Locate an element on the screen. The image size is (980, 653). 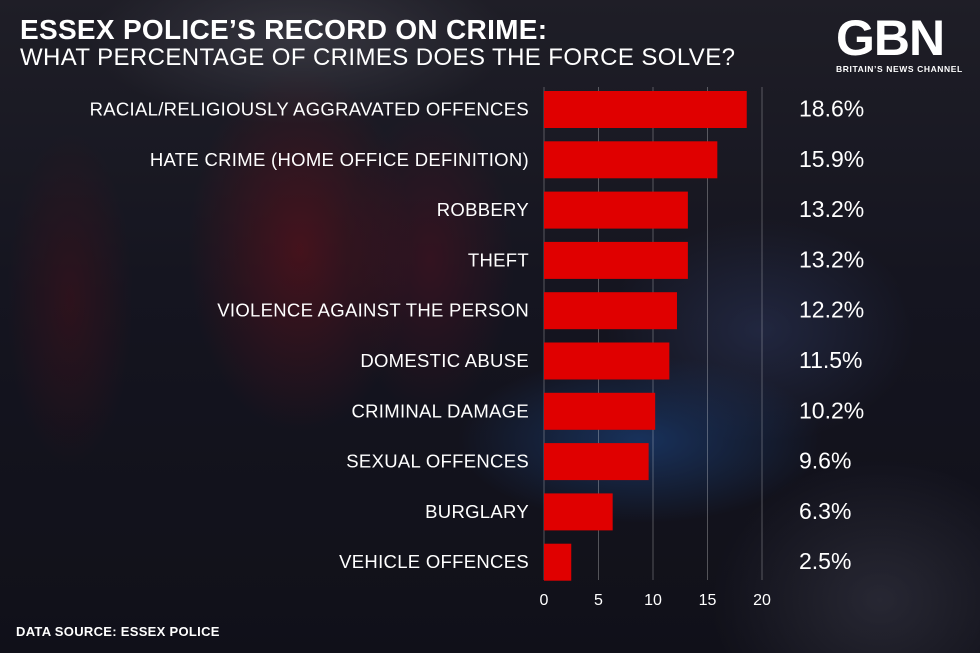
chart-title: ESSEX POLICE’S RECORD ON CRIME: is located at coordinates (284, 29).